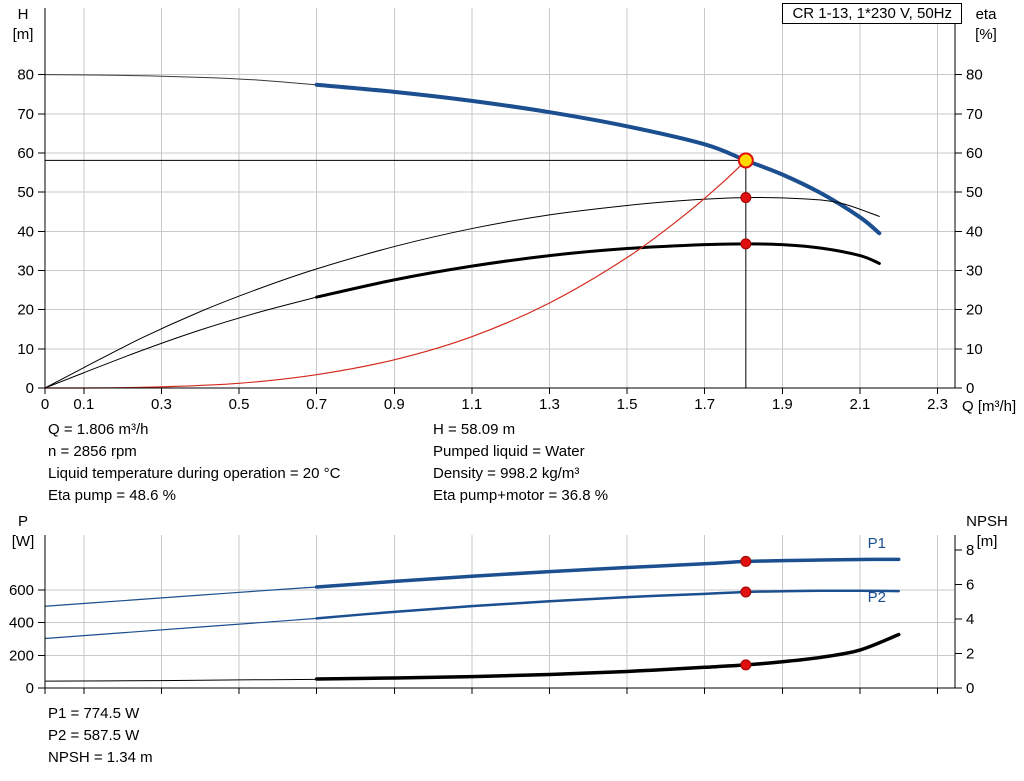 This screenshot has height=781, width=1024. Describe the element at coordinates (987, 521) in the screenshot. I see `npsh-axis-name: NPSH` at that location.